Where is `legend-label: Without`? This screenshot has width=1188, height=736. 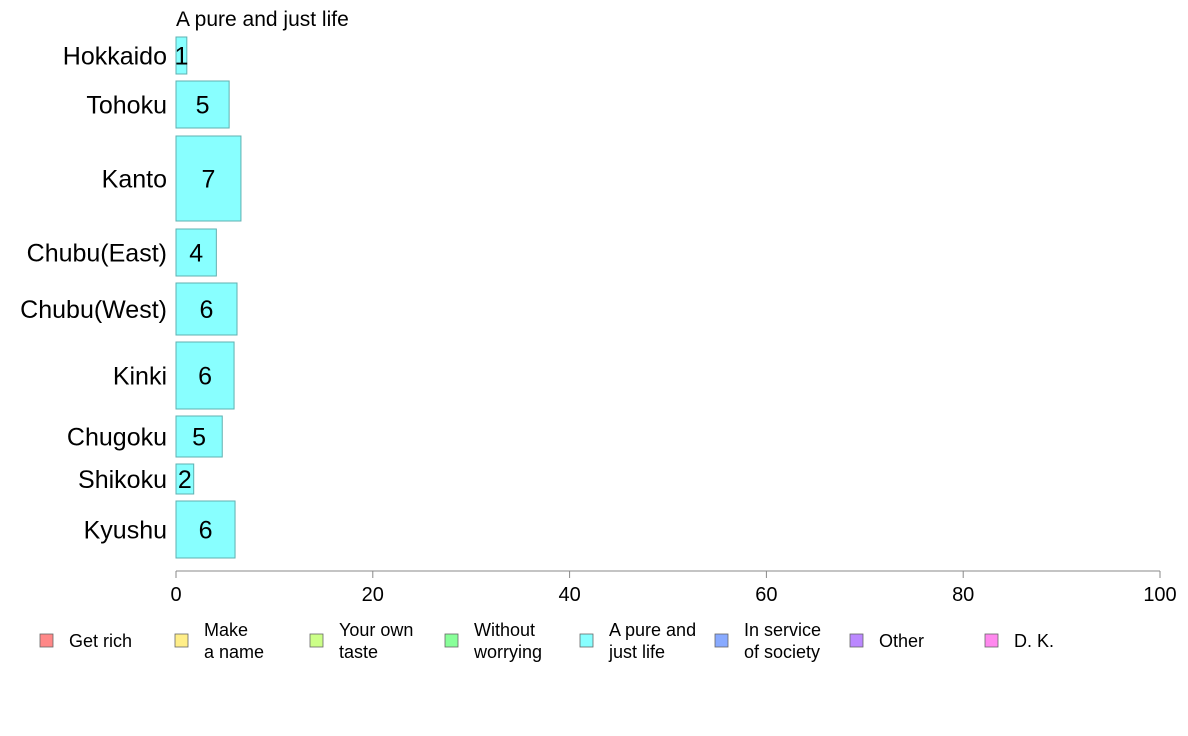
legend-label: Without is located at coordinates (504, 630).